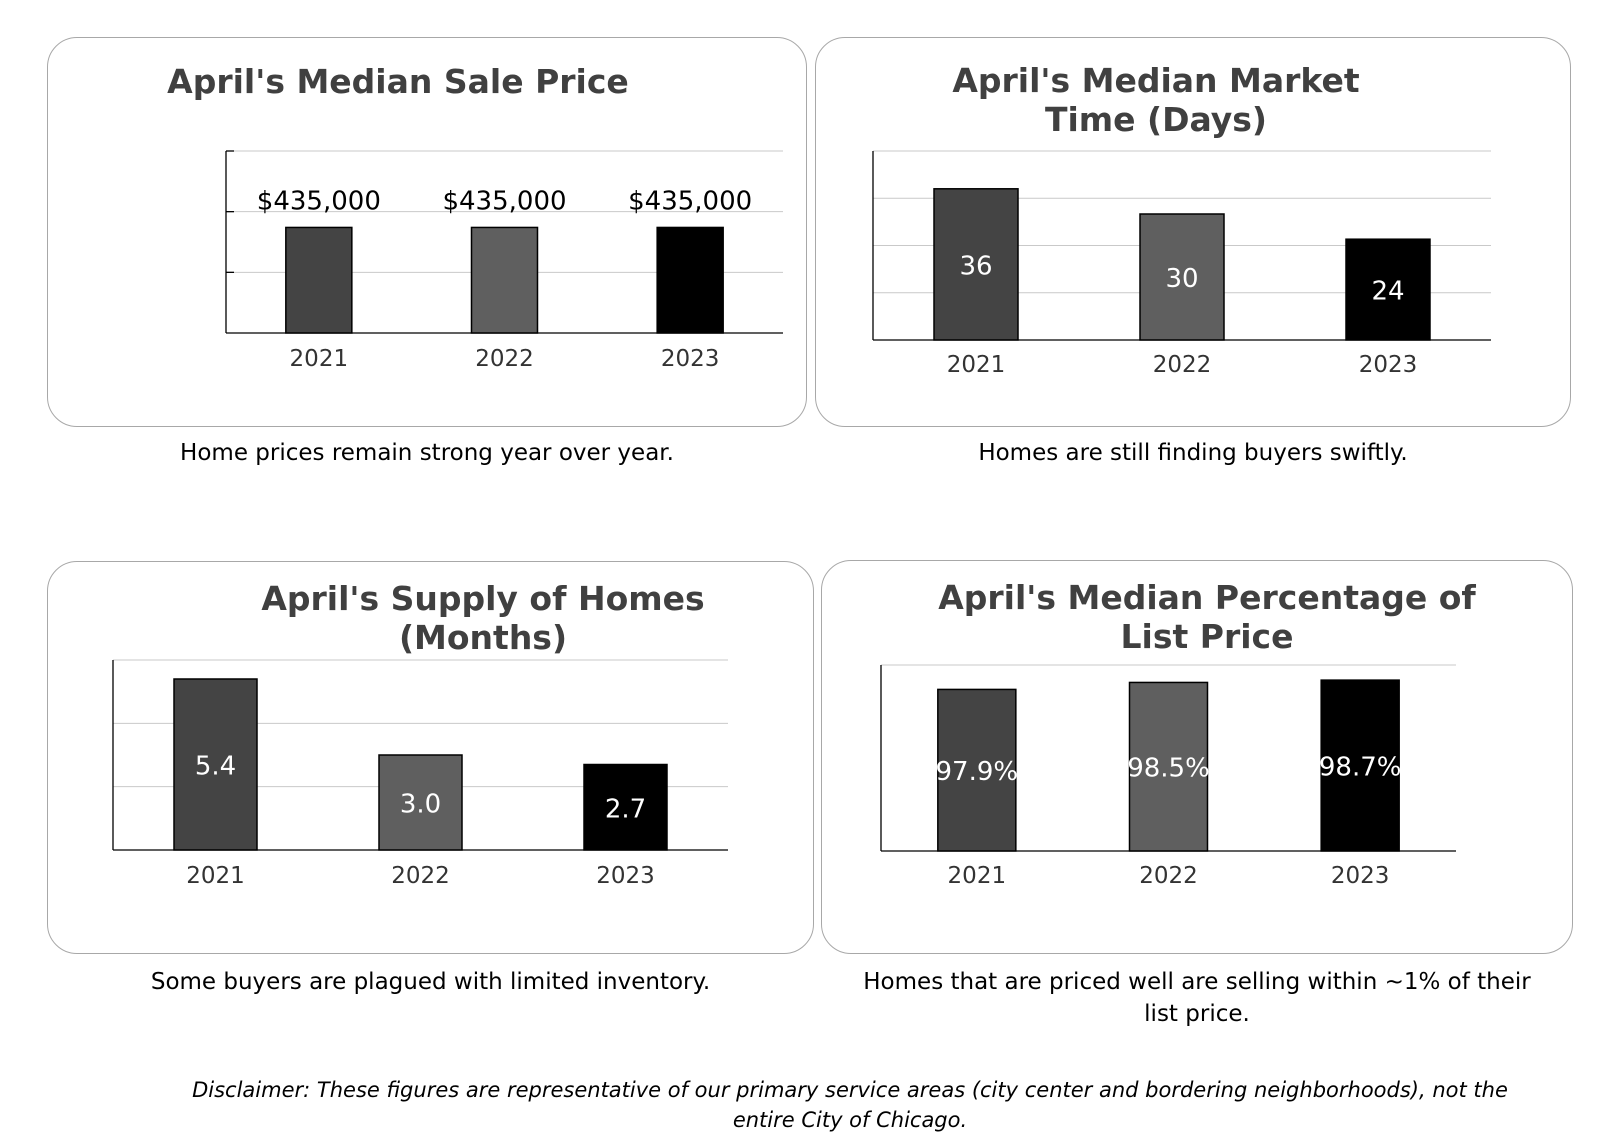 The width and height of the screenshot is (1612, 1144). Describe the element at coordinates (690, 201) in the screenshot. I see `data-label-2023: $435,000` at that location.